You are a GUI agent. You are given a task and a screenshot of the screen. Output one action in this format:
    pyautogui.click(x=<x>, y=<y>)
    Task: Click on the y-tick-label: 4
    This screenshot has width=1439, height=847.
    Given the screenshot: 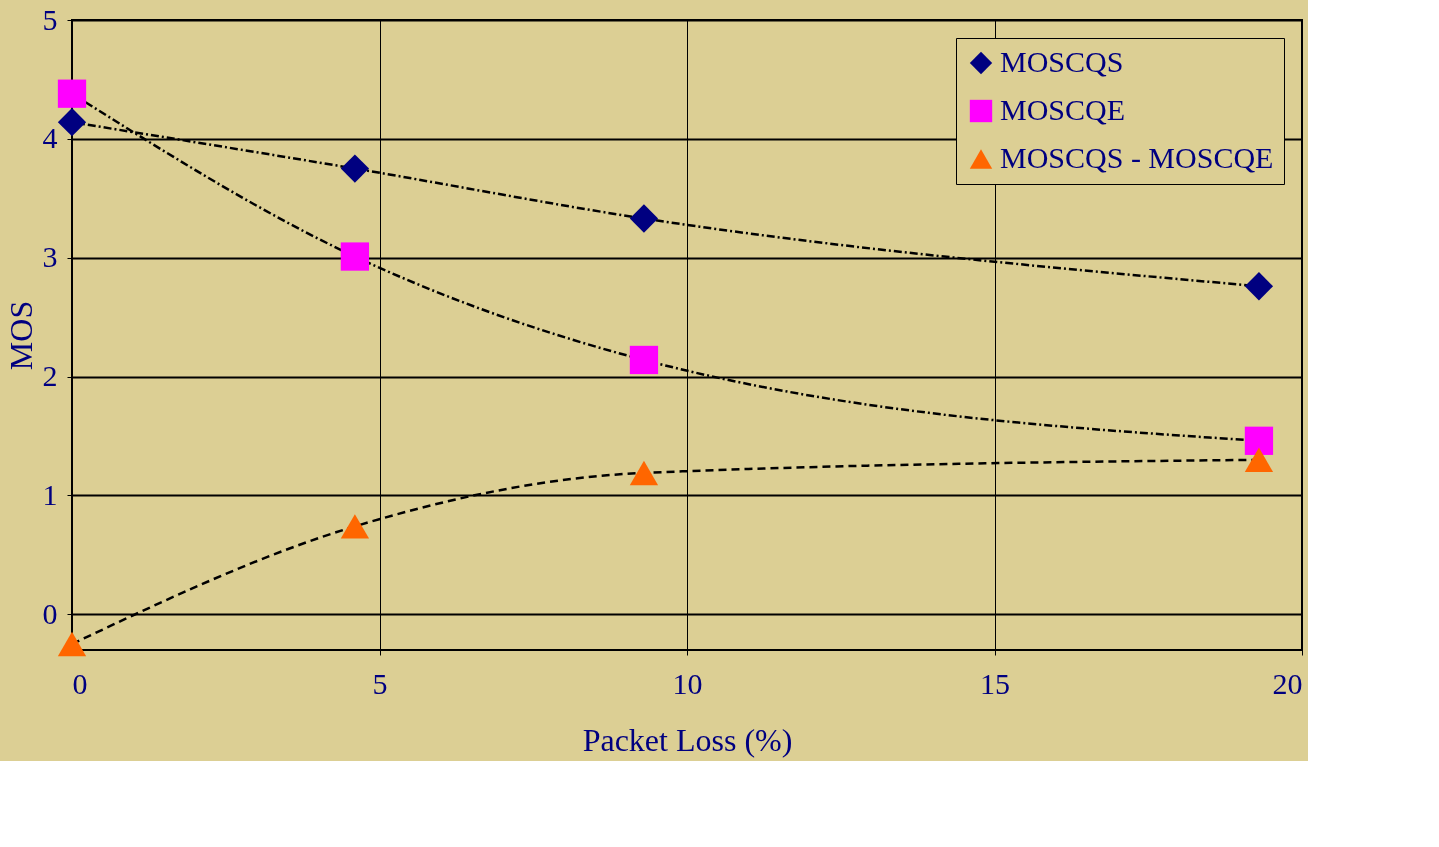 What is the action you would take?
    pyautogui.click(x=50, y=138)
    